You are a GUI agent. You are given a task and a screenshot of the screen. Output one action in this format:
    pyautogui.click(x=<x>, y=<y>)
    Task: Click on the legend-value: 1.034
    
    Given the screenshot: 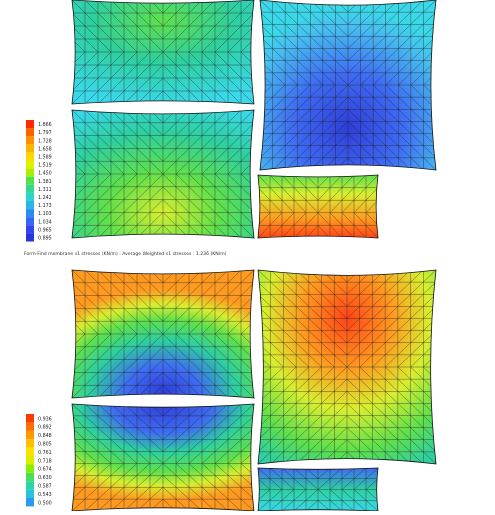 What is the action you would take?
    pyautogui.click(x=45, y=222)
    